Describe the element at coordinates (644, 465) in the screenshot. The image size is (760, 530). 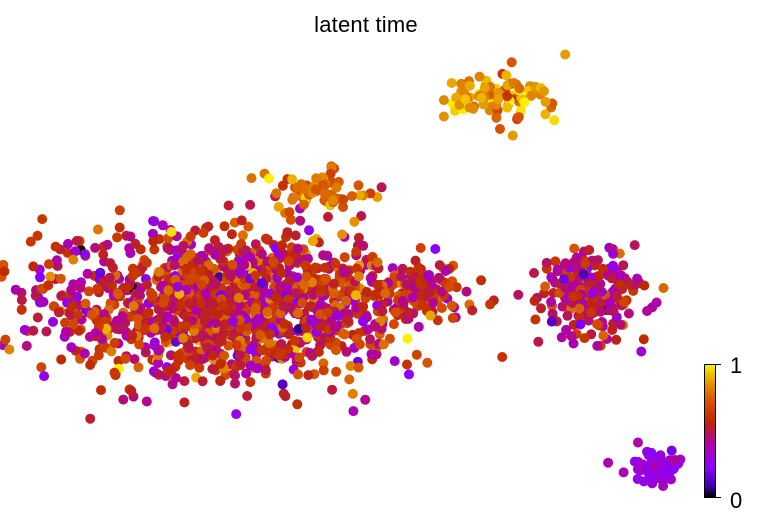
I see `cluster-bottom-right-cluster` at that location.